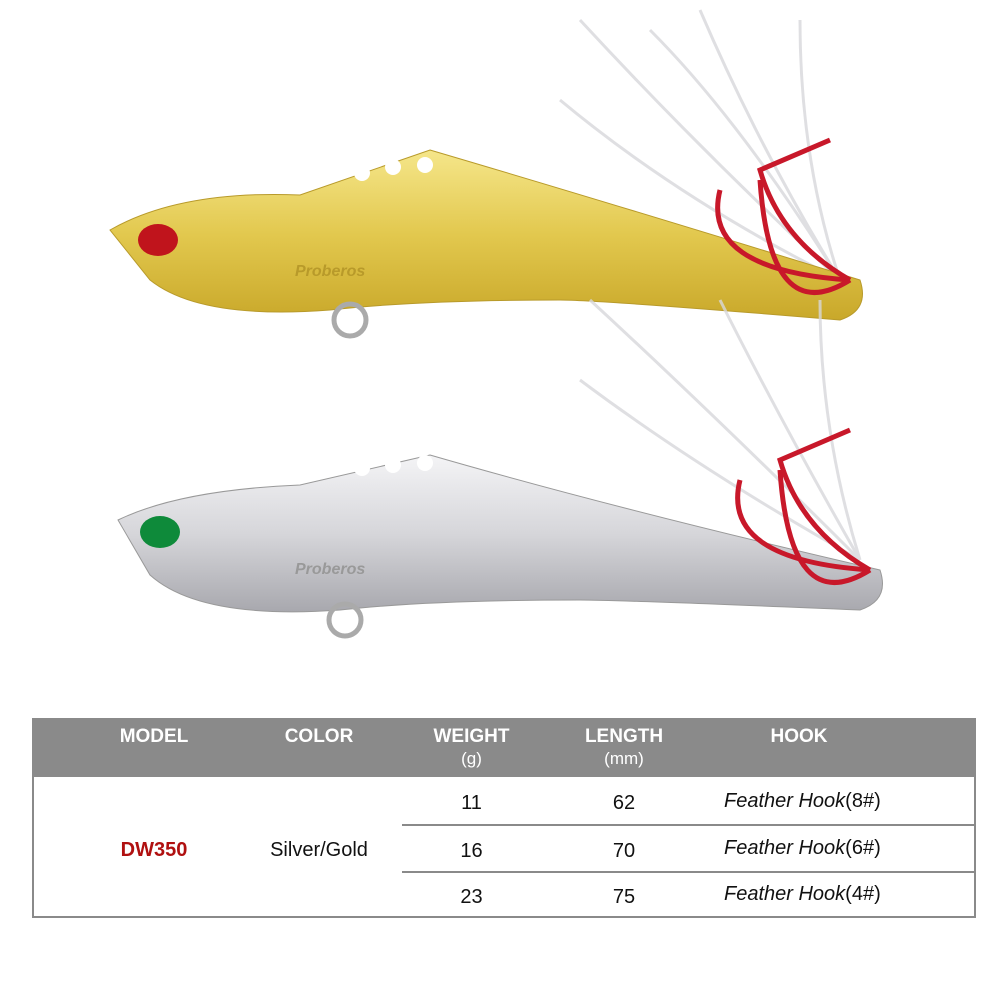 This screenshot has height=1000, width=1000. Describe the element at coordinates (471, 747) in the screenshot. I see `header-weight: WEIGHT (g)` at that location.